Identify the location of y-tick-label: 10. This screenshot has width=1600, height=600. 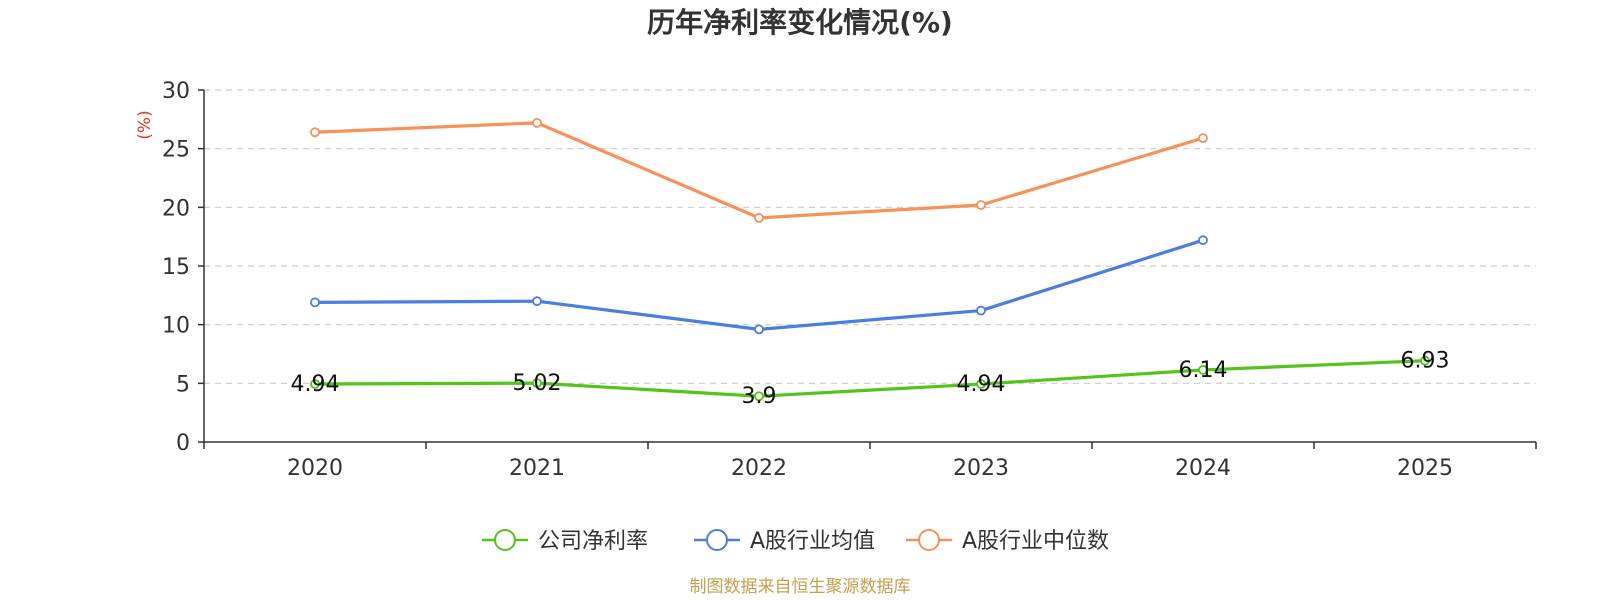
(176, 326).